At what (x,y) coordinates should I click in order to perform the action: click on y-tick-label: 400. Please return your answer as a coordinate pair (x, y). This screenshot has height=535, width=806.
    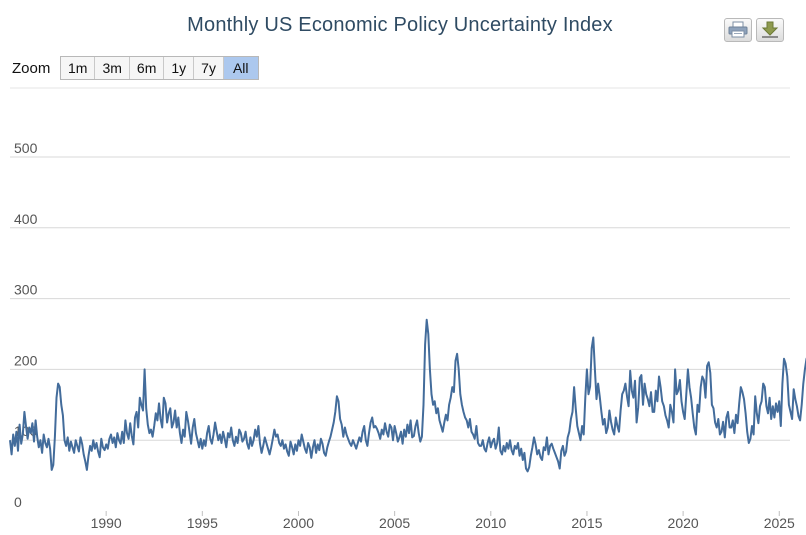
    Looking at the image, I should click on (26, 219).